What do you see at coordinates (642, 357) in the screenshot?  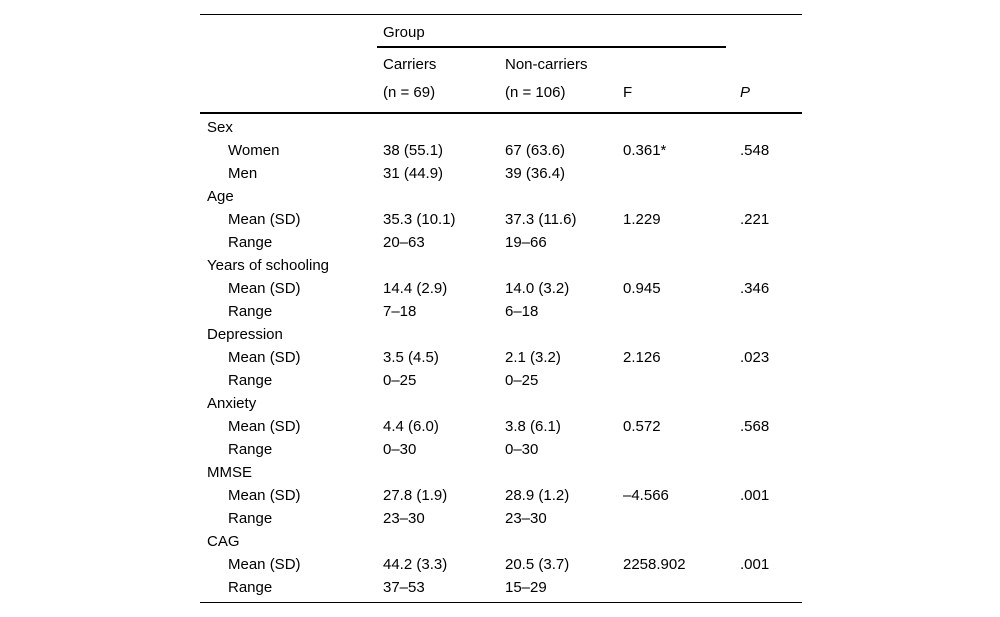 I see `cell-f: 2.126` at bounding box center [642, 357].